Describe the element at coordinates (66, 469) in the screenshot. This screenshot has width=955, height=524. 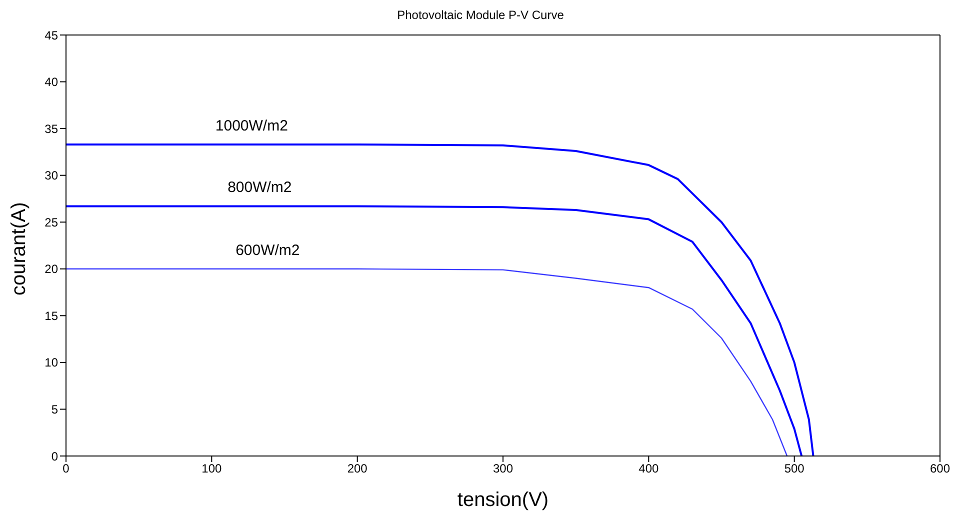
I see `x-tick-label: 0` at that location.